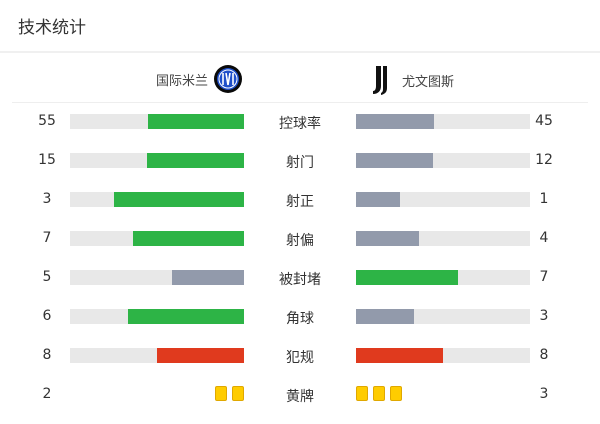 The width and height of the screenshot is (600, 424). I want to click on stat-label: 控球率, so click(300, 124).